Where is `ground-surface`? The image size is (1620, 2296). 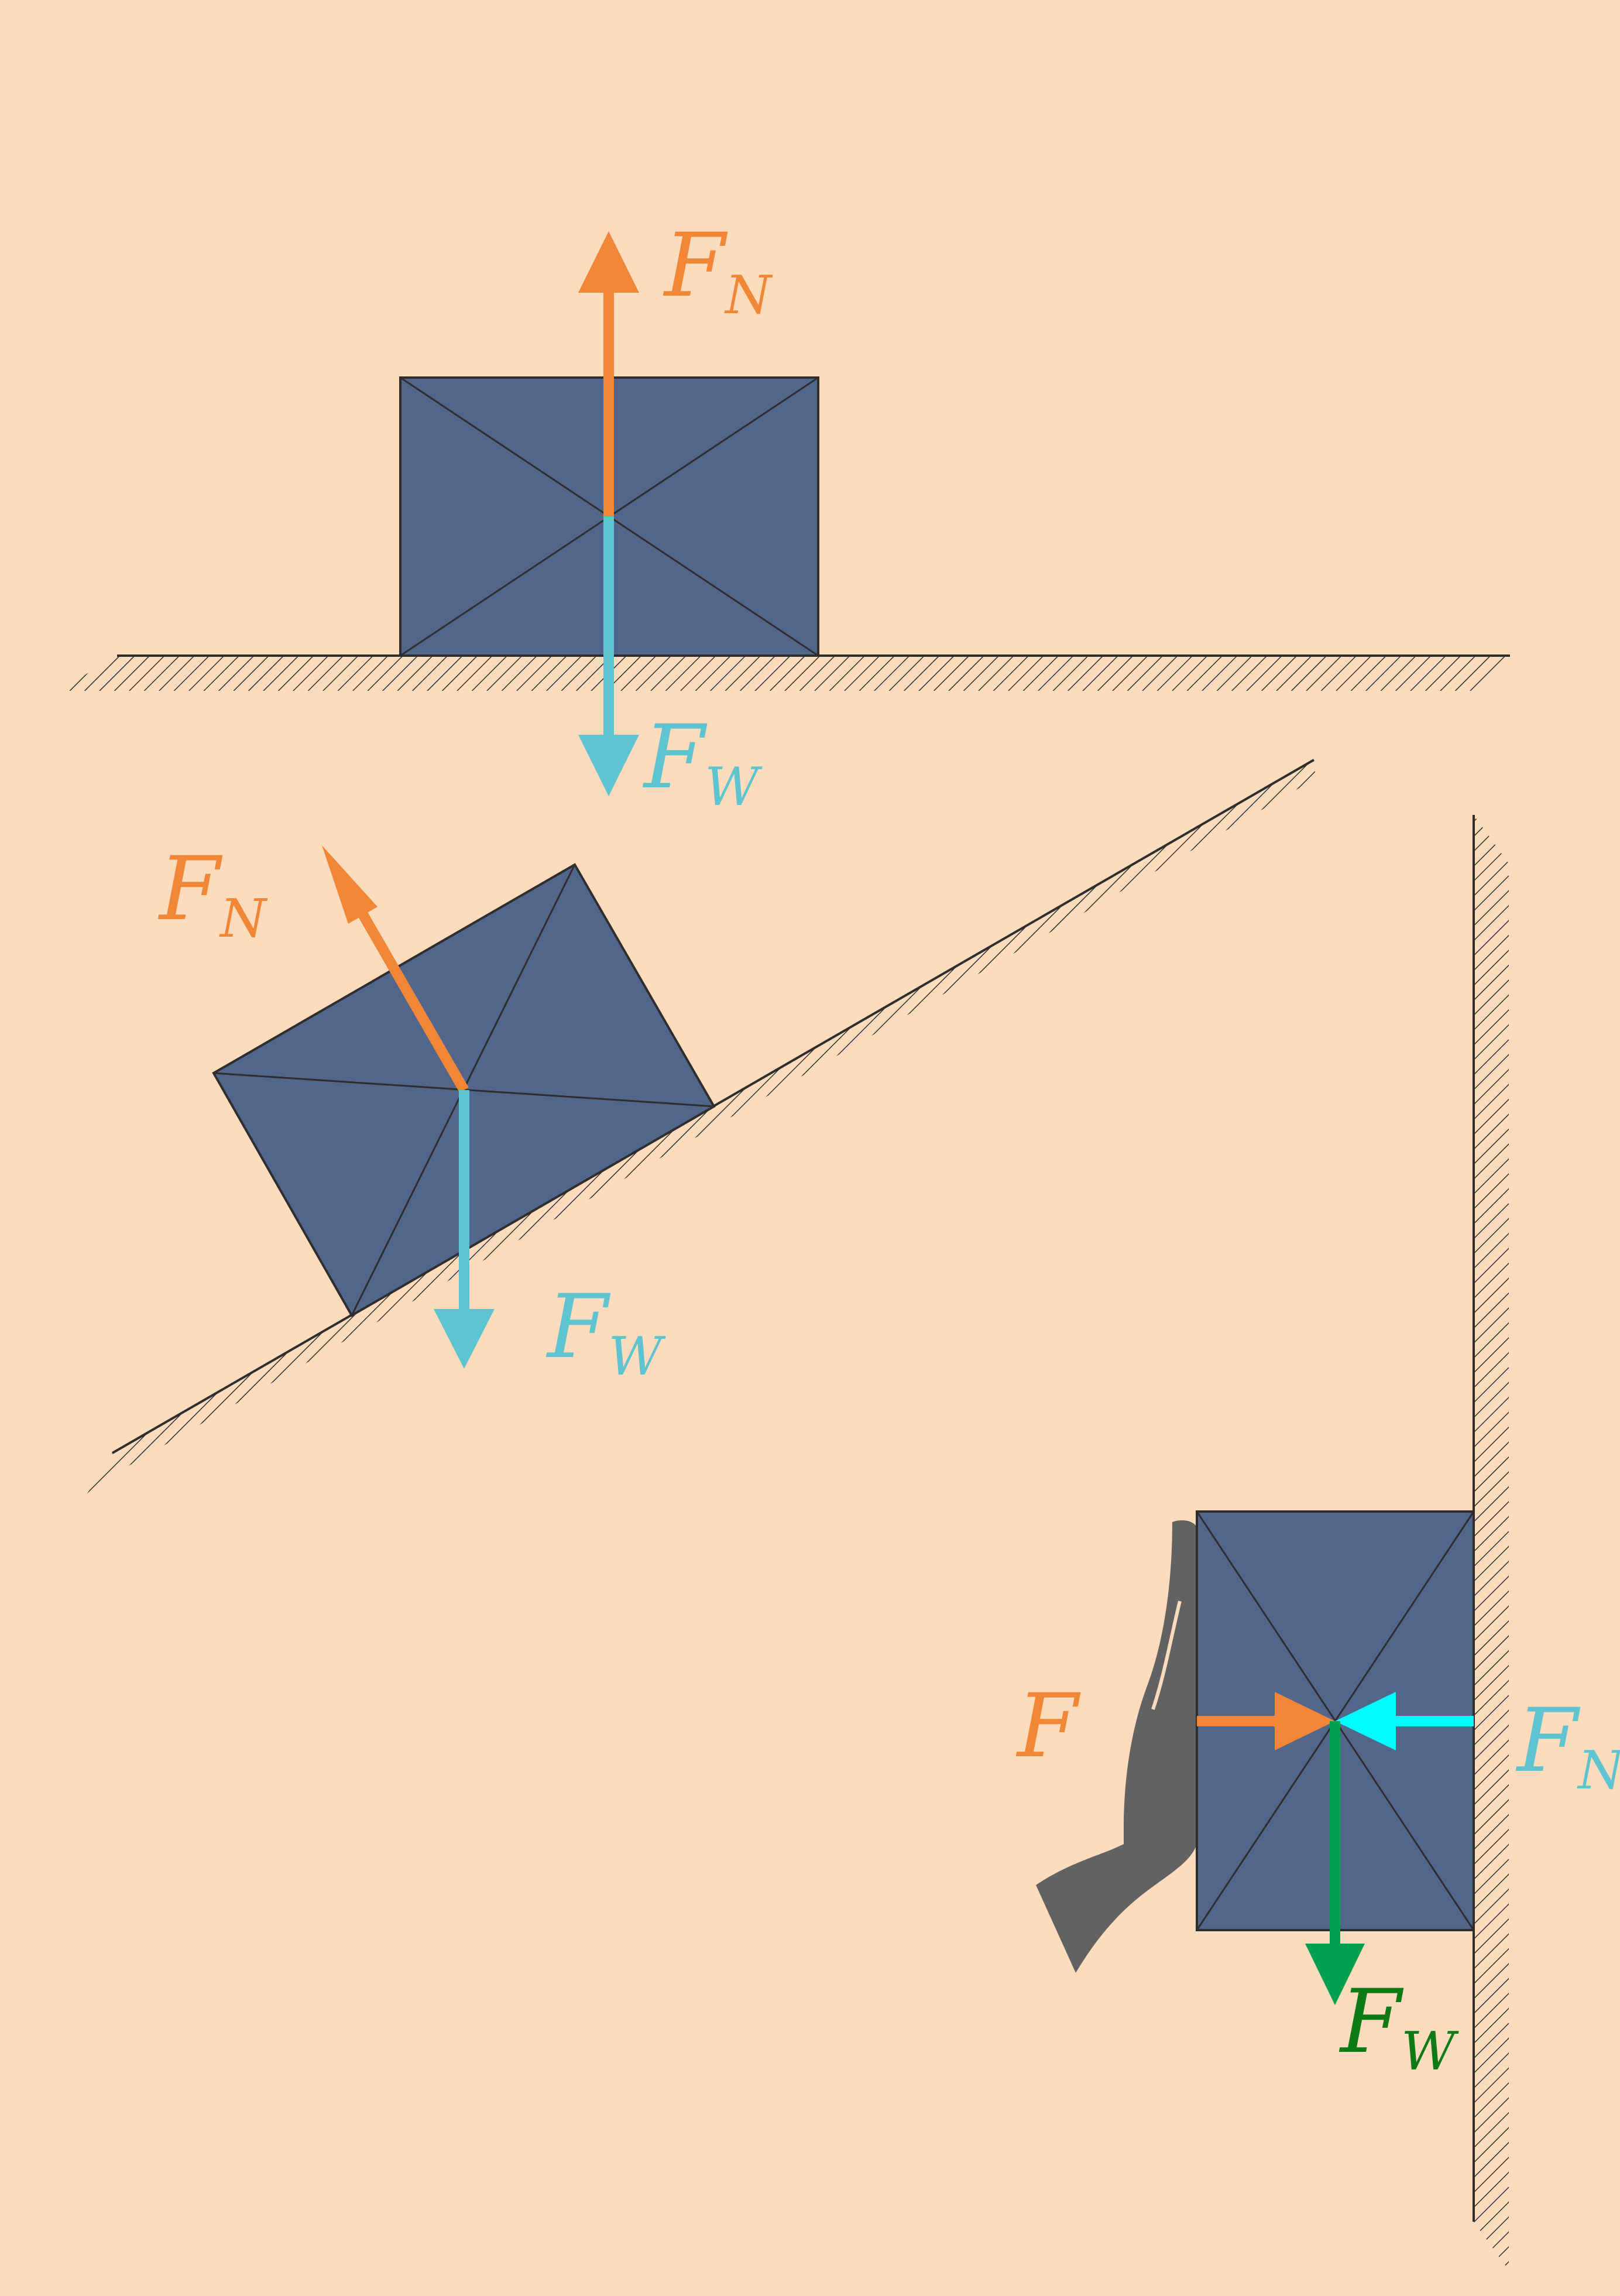 ground-surface is located at coordinates (784, 672).